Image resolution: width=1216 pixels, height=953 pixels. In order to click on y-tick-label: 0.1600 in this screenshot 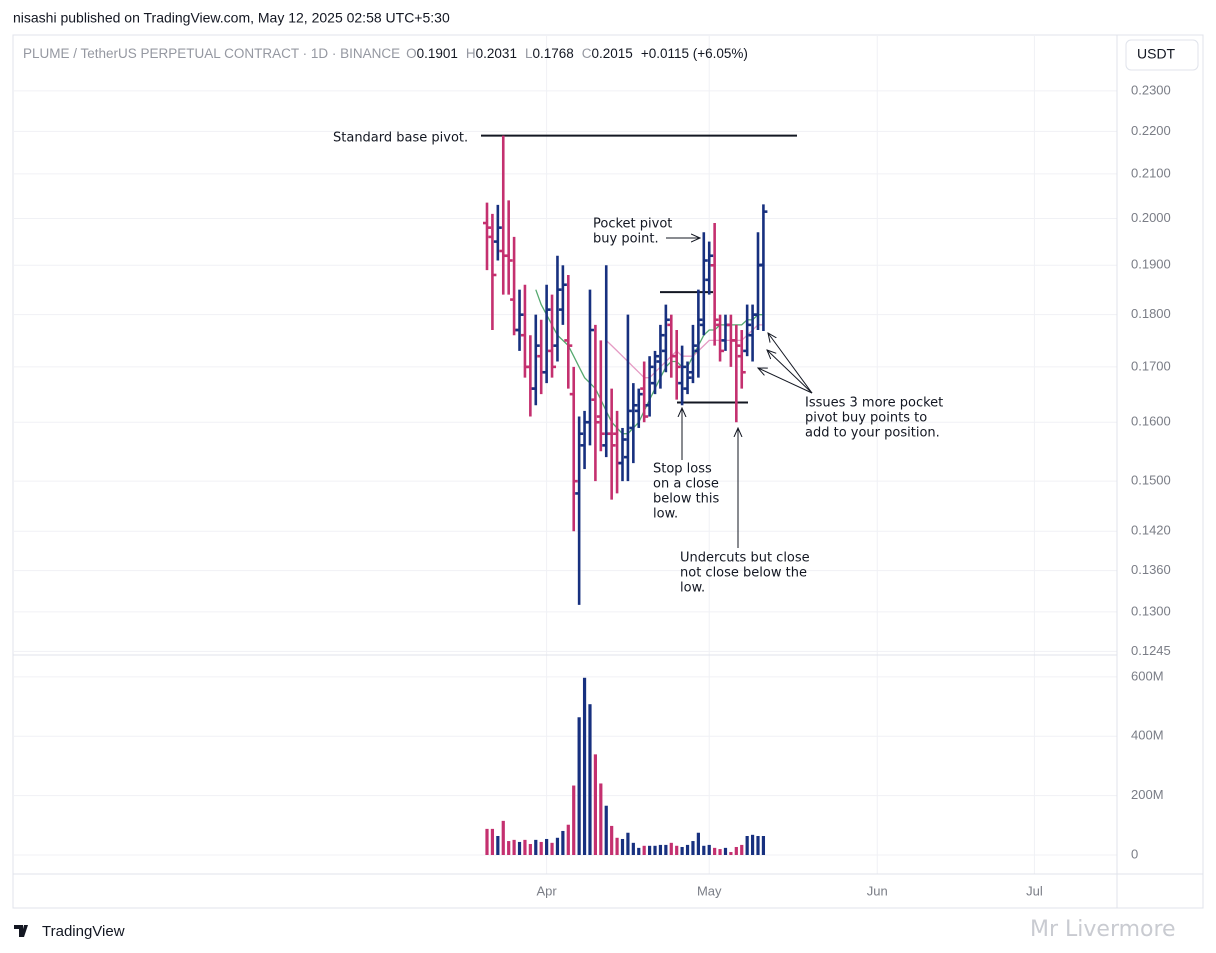, I will do `click(1151, 421)`.